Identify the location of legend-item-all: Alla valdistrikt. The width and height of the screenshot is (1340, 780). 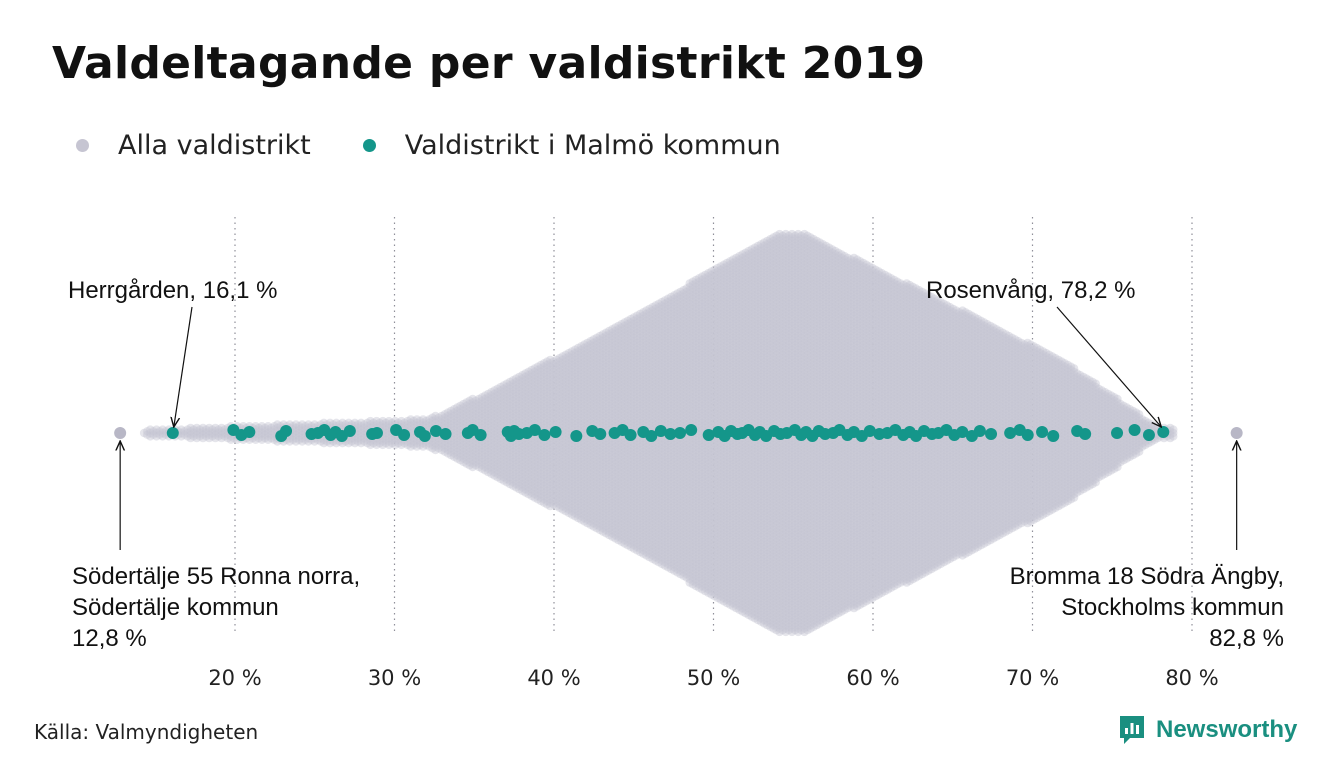
(190, 145).